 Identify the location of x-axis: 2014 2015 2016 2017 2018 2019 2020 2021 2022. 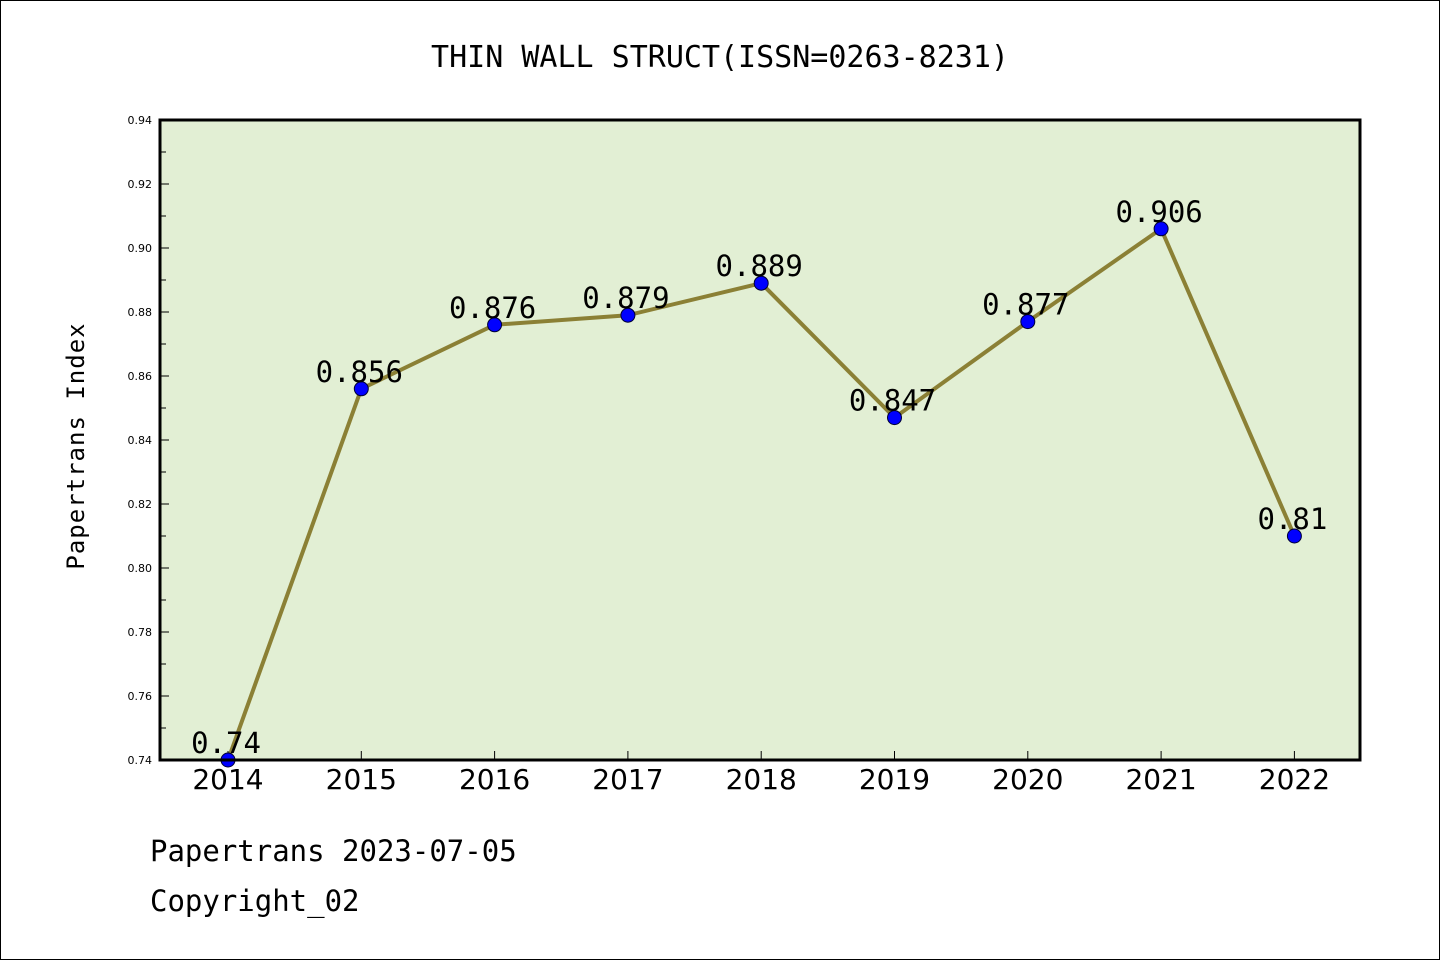
(761, 773).